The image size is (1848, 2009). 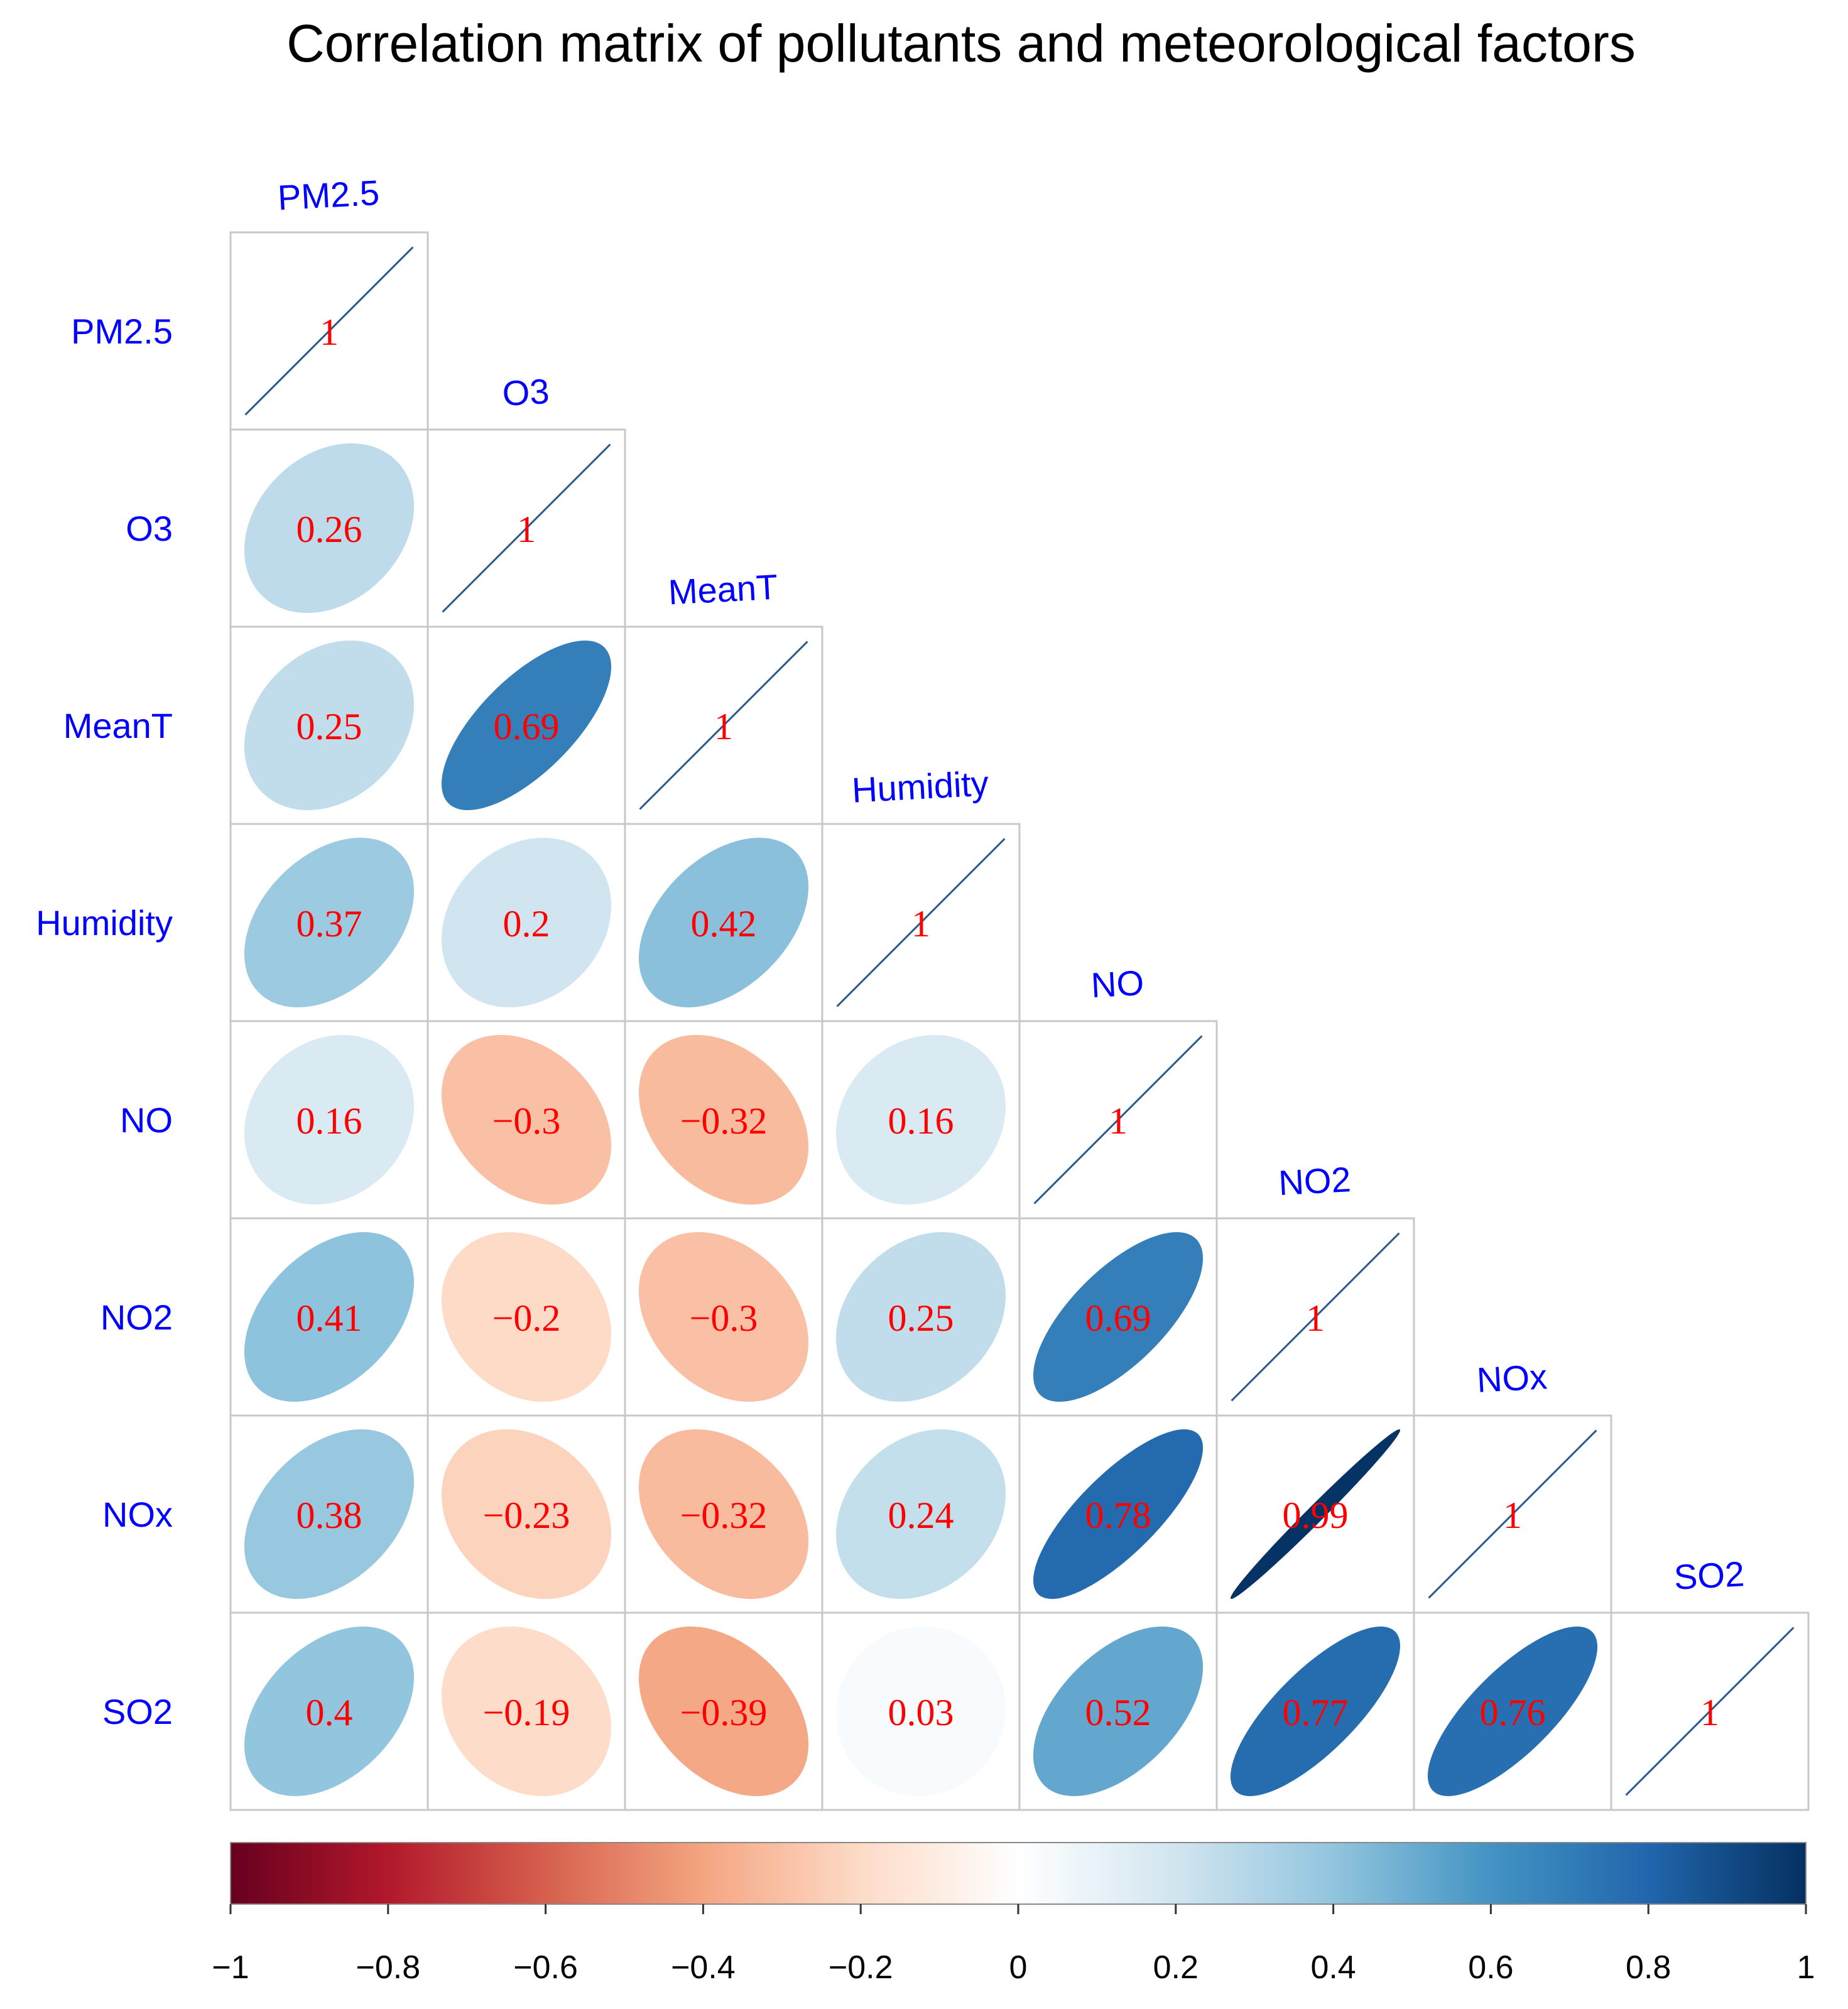 What do you see at coordinates (1014, 1914) in the screenshot?
I see `colorbar: −1 −0.8 −0.6 −0.4 −0.2 0 0.2 0.4 0.6 0.8 1` at bounding box center [1014, 1914].